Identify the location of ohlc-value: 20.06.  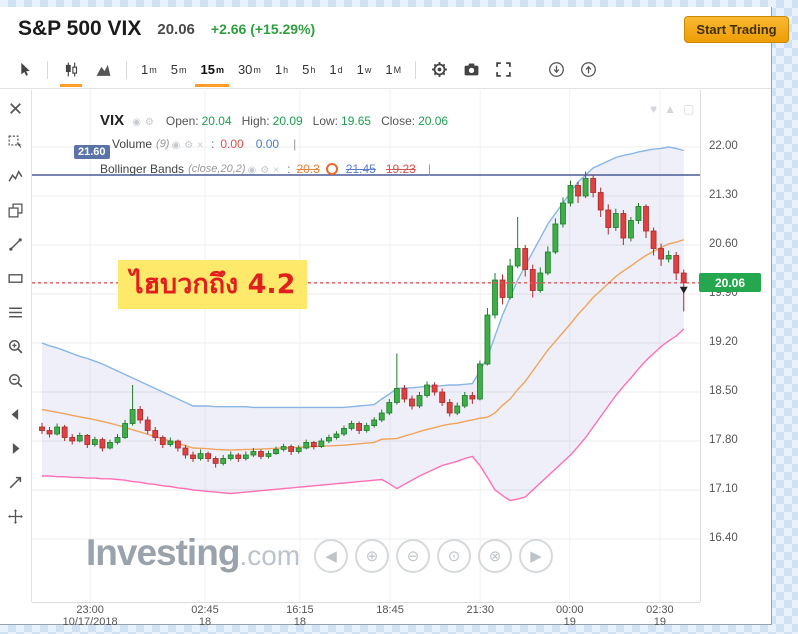
(433, 120).